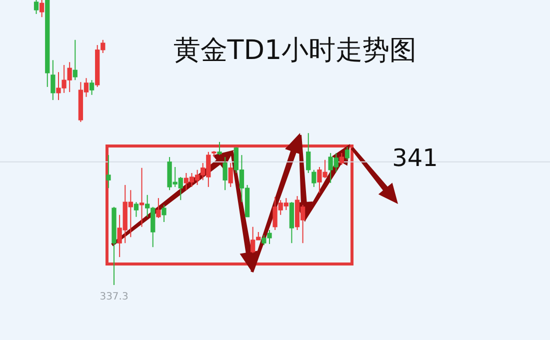 The height and width of the screenshot is (340, 550). What do you see at coordinates (415, 158) in the screenshot?
I see `text: 341` at bounding box center [415, 158].